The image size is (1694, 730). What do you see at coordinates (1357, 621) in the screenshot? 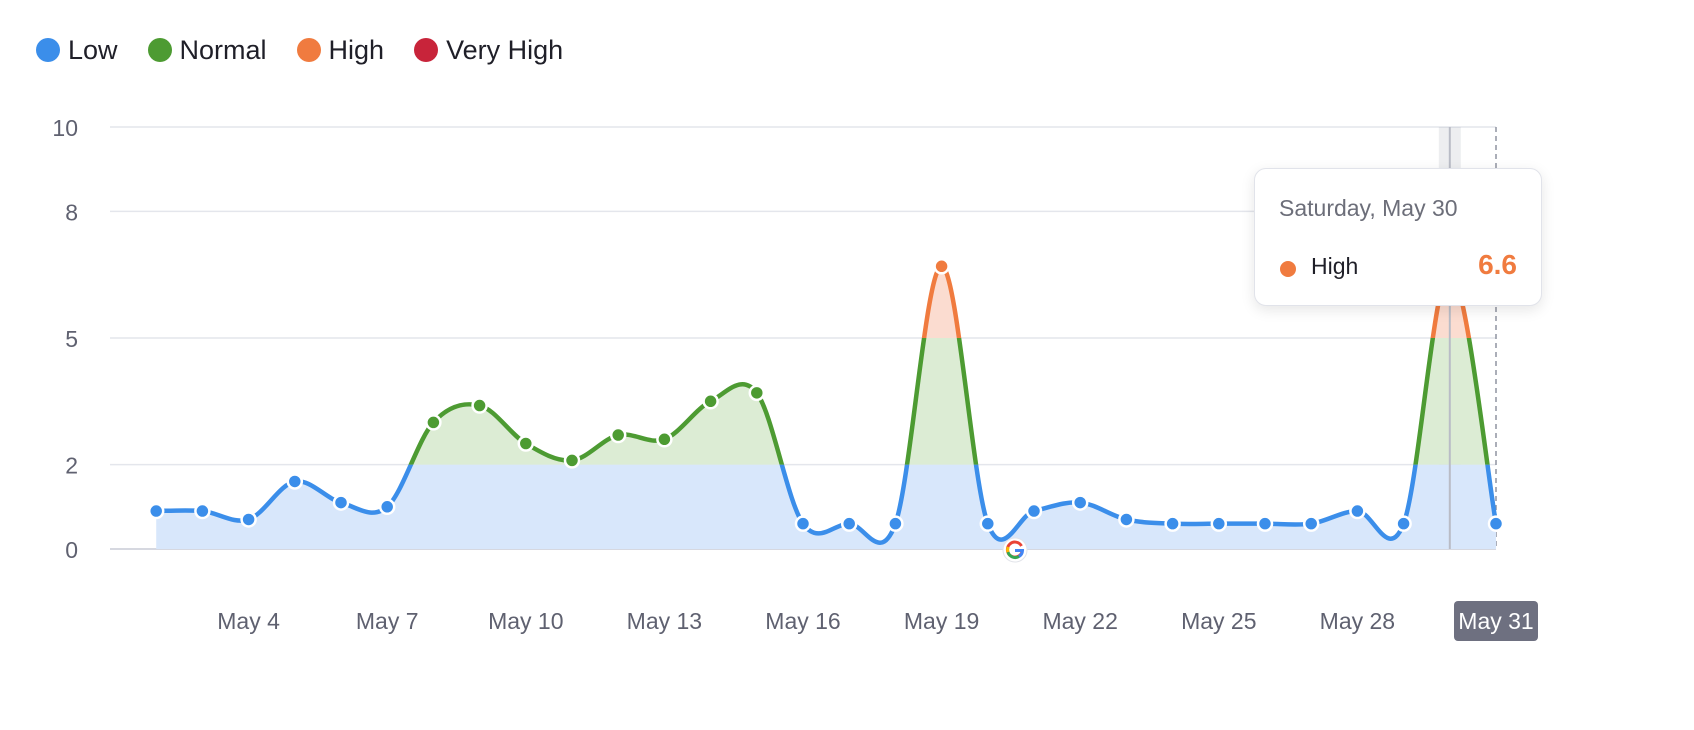
I see `x-tick-label: May 28` at bounding box center [1357, 621].